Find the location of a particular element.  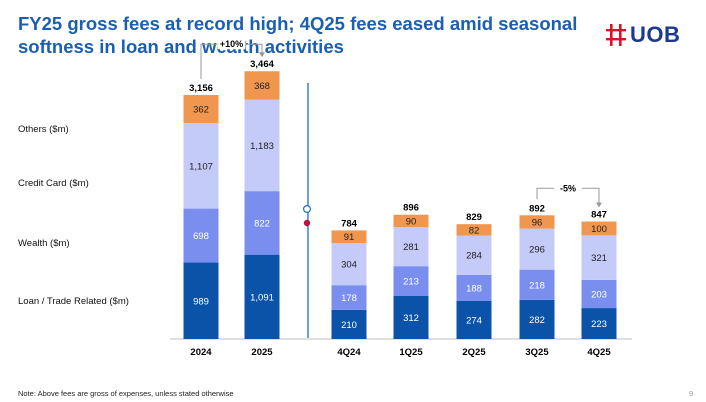

uob-logo: UOB is located at coordinates (646, 35).